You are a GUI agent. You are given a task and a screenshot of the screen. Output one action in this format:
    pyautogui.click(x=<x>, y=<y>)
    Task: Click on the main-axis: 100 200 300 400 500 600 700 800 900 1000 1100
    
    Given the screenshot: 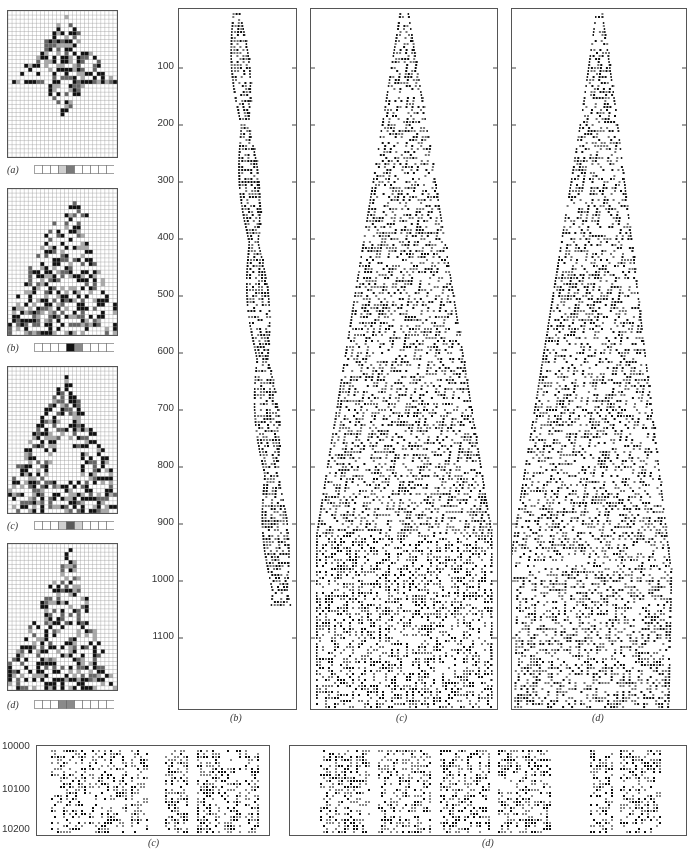 What is the action you would take?
    pyautogui.click(x=163, y=360)
    